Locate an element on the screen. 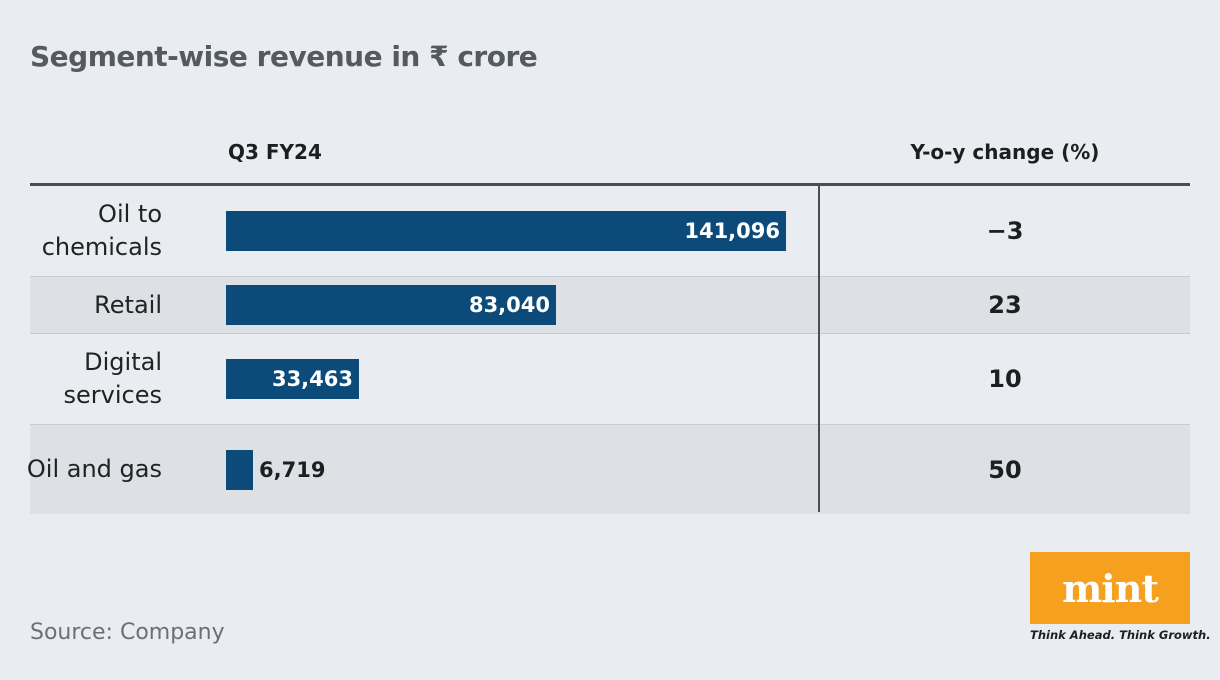  logo-wordmark: mint is located at coordinates (1110, 588).